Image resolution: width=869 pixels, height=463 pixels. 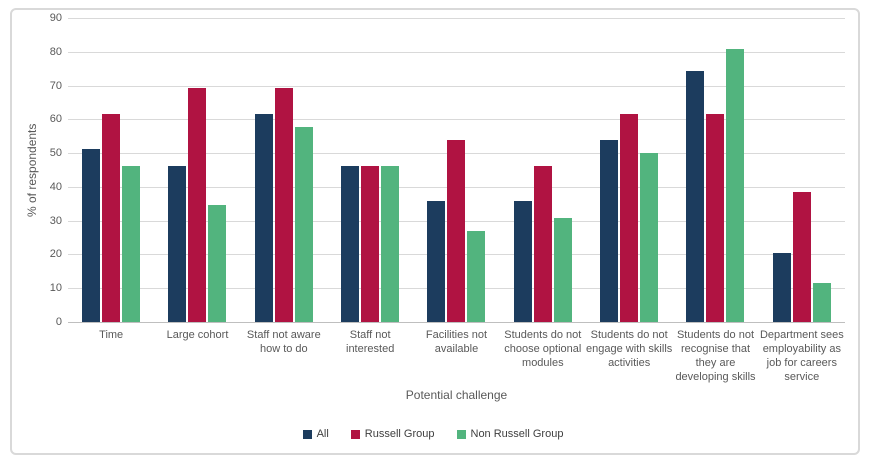 I want to click on y-tick-label: 60, so click(x=55, y=119).